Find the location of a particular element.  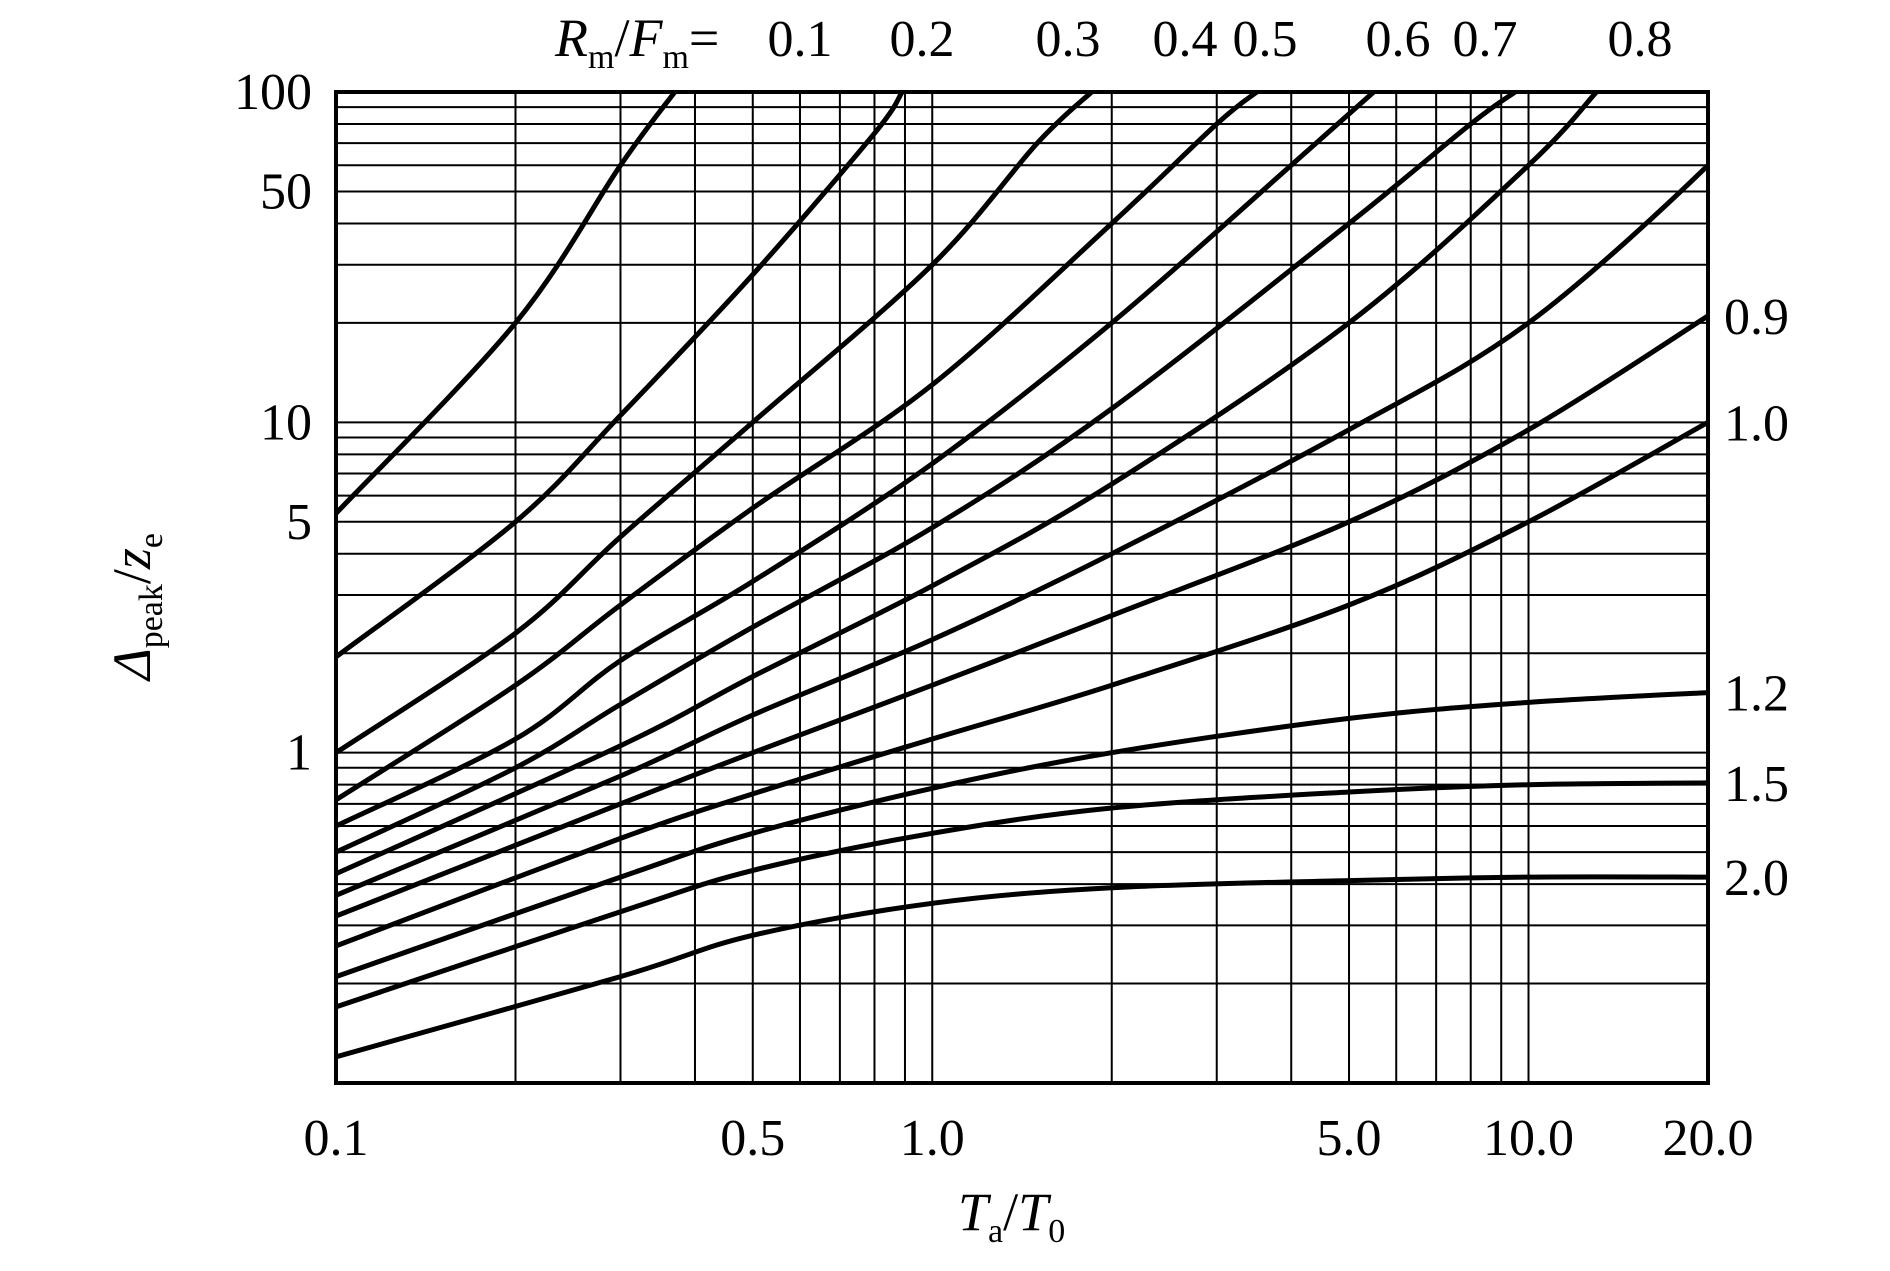

series-label-1.2: 1.2 is located at coordinates (1756, 694).